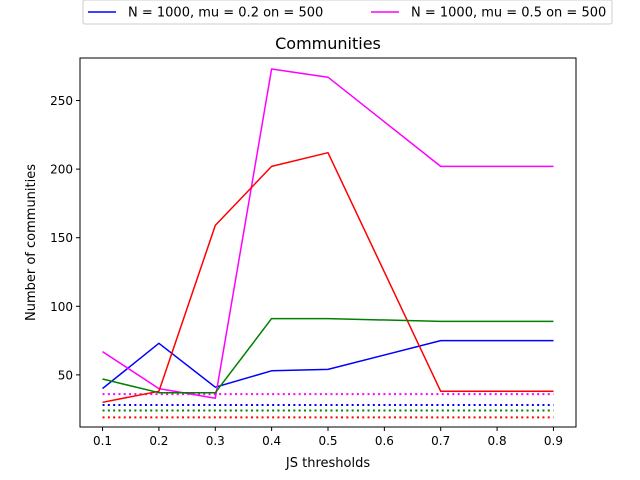 The width and height of the screenshot is (640, 480). I want to click on y-tick-label: 50, so click(65, 375).